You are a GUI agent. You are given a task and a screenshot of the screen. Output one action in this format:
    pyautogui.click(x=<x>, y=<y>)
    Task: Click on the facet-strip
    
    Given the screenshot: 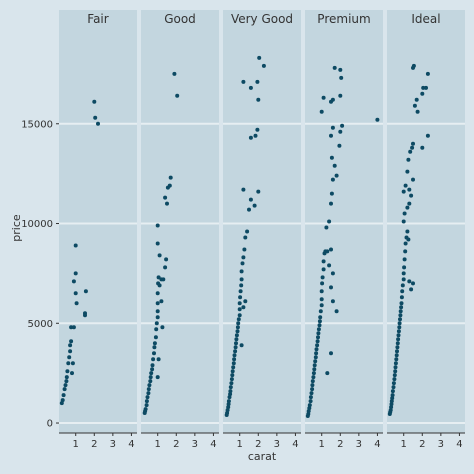 What is the action you would take?
    pyautogui.click(x=426, y=19)
    